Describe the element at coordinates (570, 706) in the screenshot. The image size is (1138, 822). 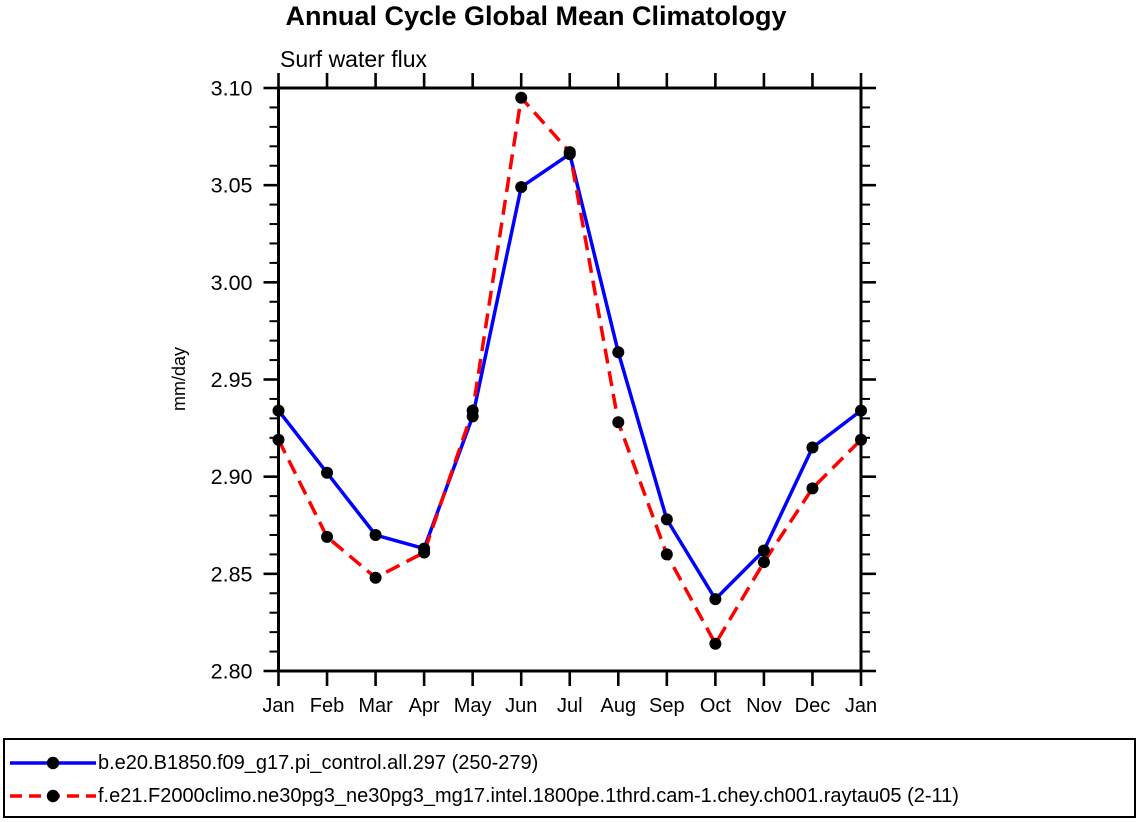
I see `x-tick-label: Jul` at that location.